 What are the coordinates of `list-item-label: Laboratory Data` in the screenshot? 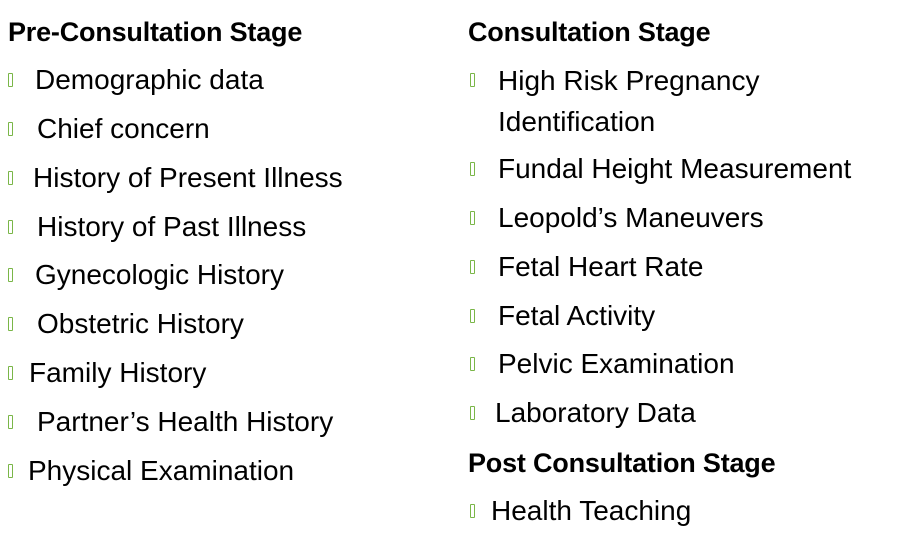 It's located at (595, 412).